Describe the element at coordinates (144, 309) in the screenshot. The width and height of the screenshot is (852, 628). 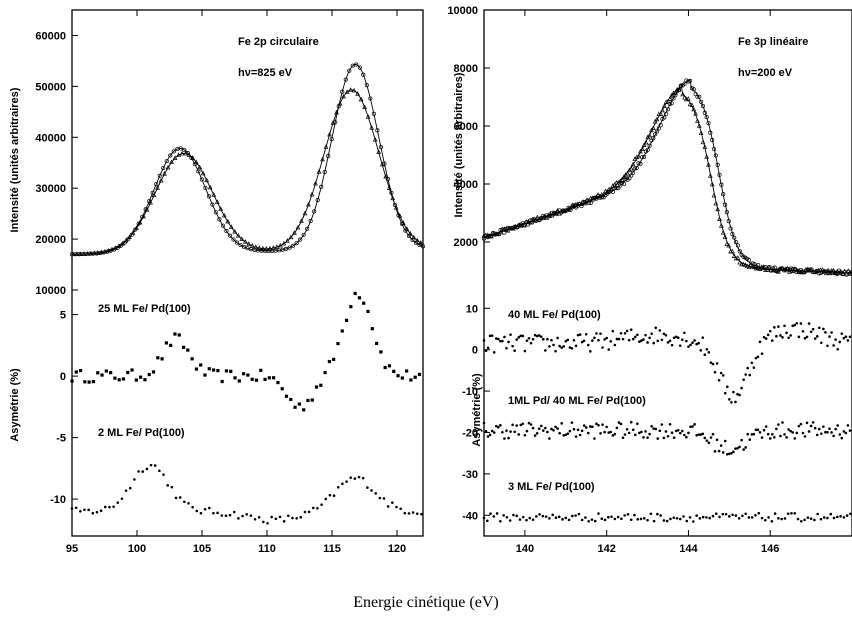
I see `left-series-label-25ml: 25 ML Fe/ Pd(100)` at that location.